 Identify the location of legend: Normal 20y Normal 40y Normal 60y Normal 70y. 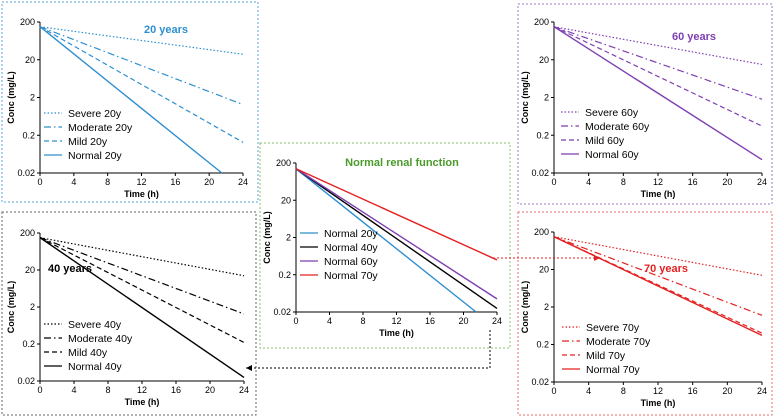
(339, 255).